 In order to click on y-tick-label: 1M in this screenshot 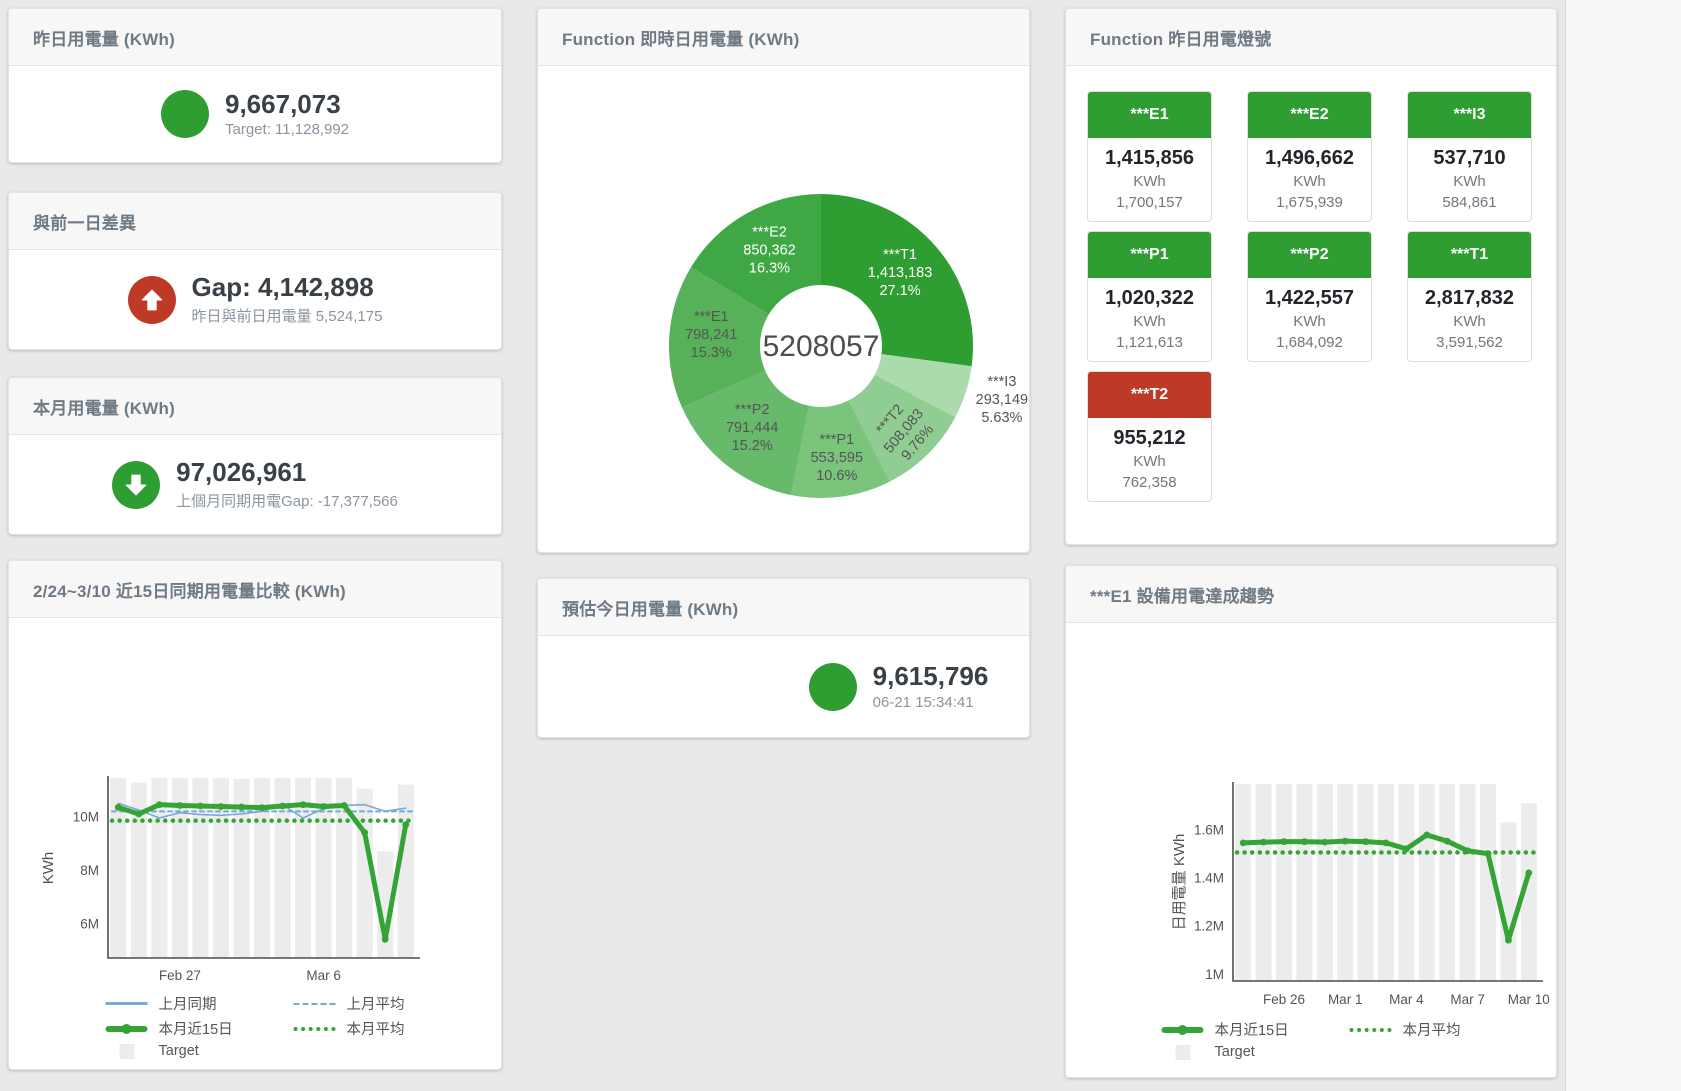, I will do `click(1214, 974)`.